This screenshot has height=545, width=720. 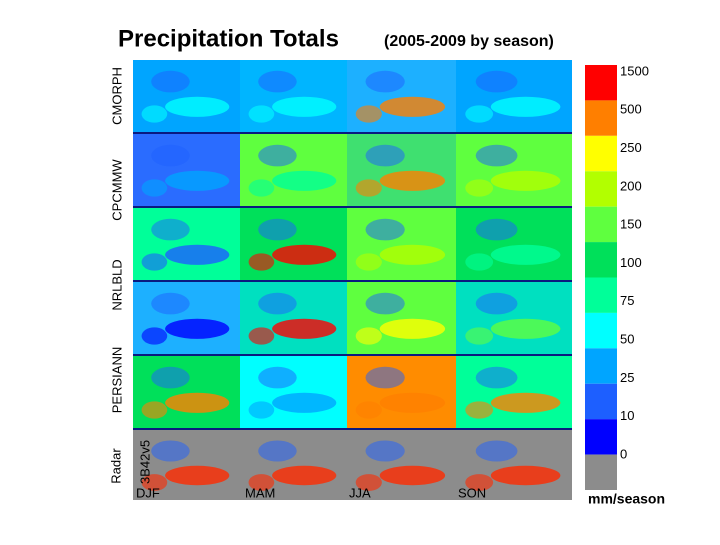 What do you see at coordinates (148, 492) in the screenshot?
I see `column-label: DJF` at bounding box center [148, 492].